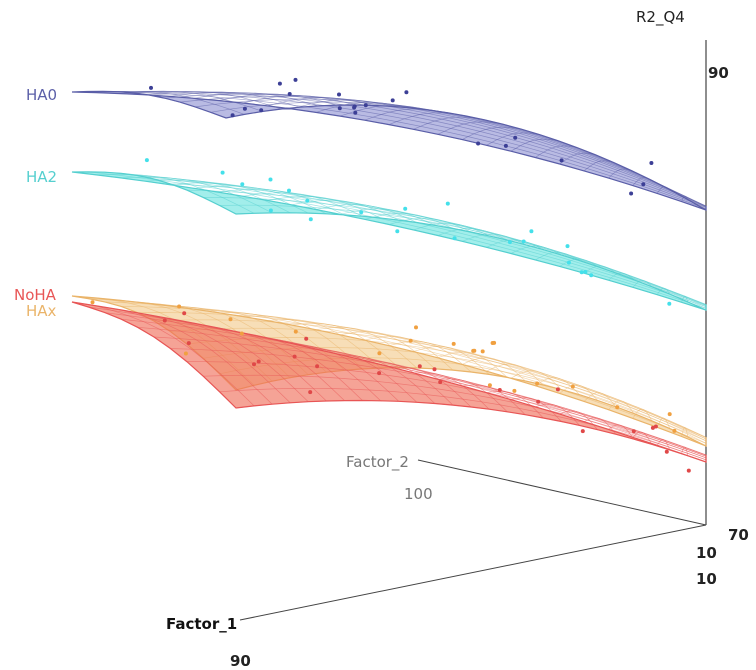 The image size is (756, 670). I want to click on series-label-noha: NoHA, so click(35, 295).